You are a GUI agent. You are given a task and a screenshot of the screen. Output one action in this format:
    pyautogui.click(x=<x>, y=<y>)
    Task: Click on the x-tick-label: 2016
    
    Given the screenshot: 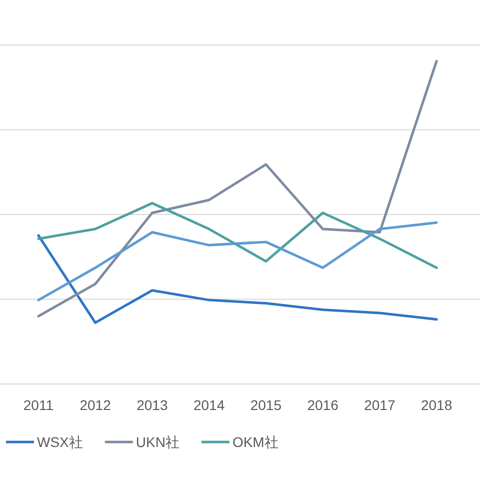 What is the action you would take?
    pyautogui.click(x=323, y=405)
    